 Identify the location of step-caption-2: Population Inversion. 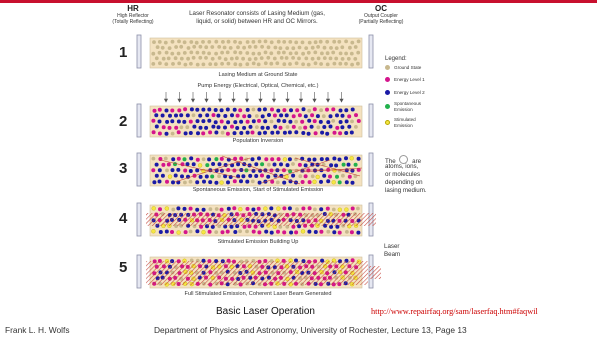
(258, 141).